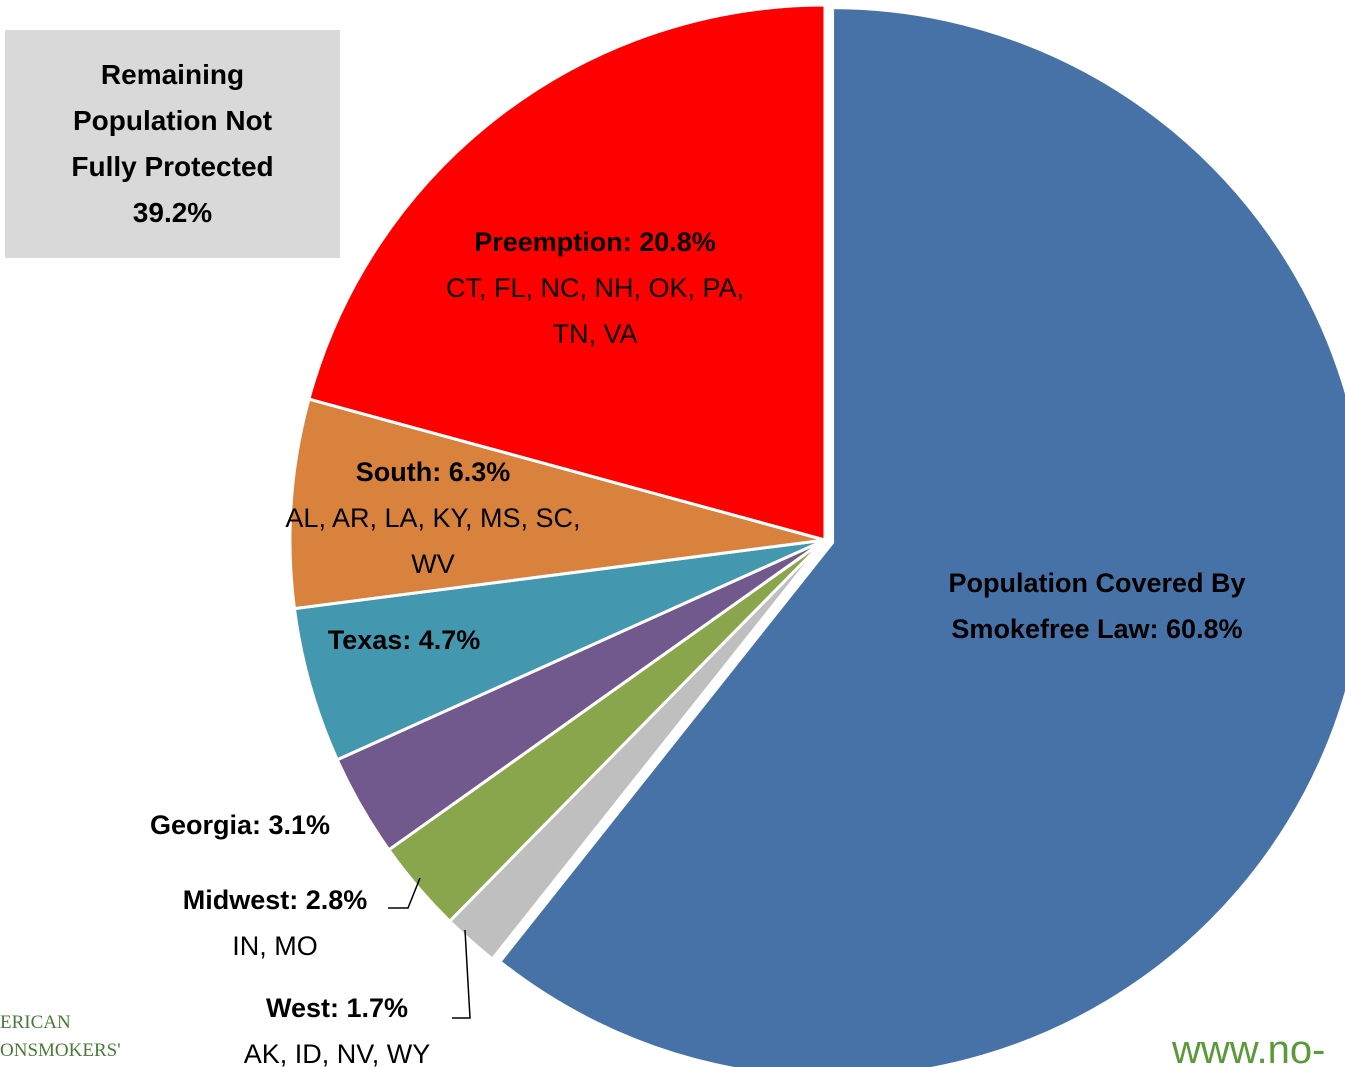 The height and width of the screenshot is (1067, 1345). What do you see at coordinates (337, 1053) in the screenshot?
I see `slice-detail: AK, ID, NV, WY` at bounding box center [337, 1053].